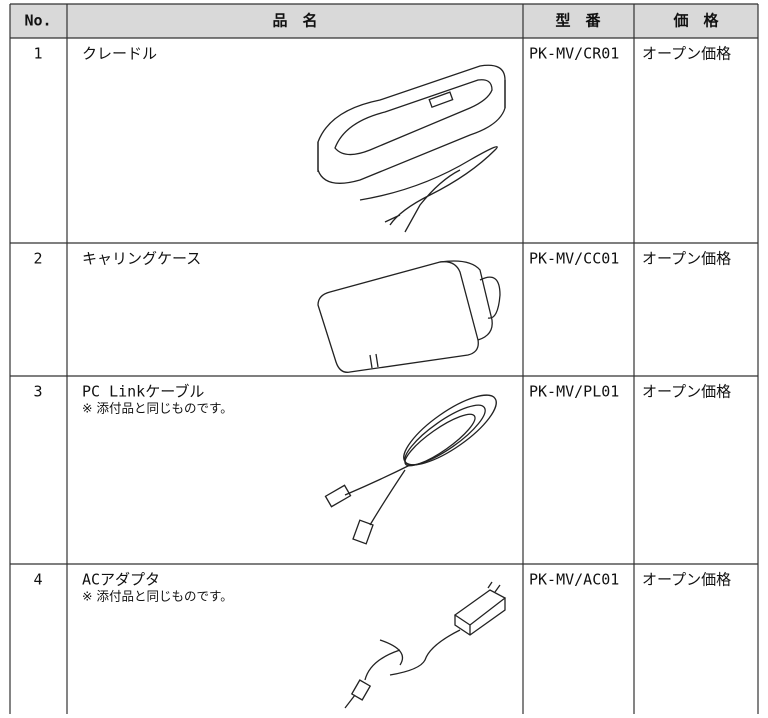 This screenshot has height=718, width=768. I want to click on case-illustration, so click(409, 316).